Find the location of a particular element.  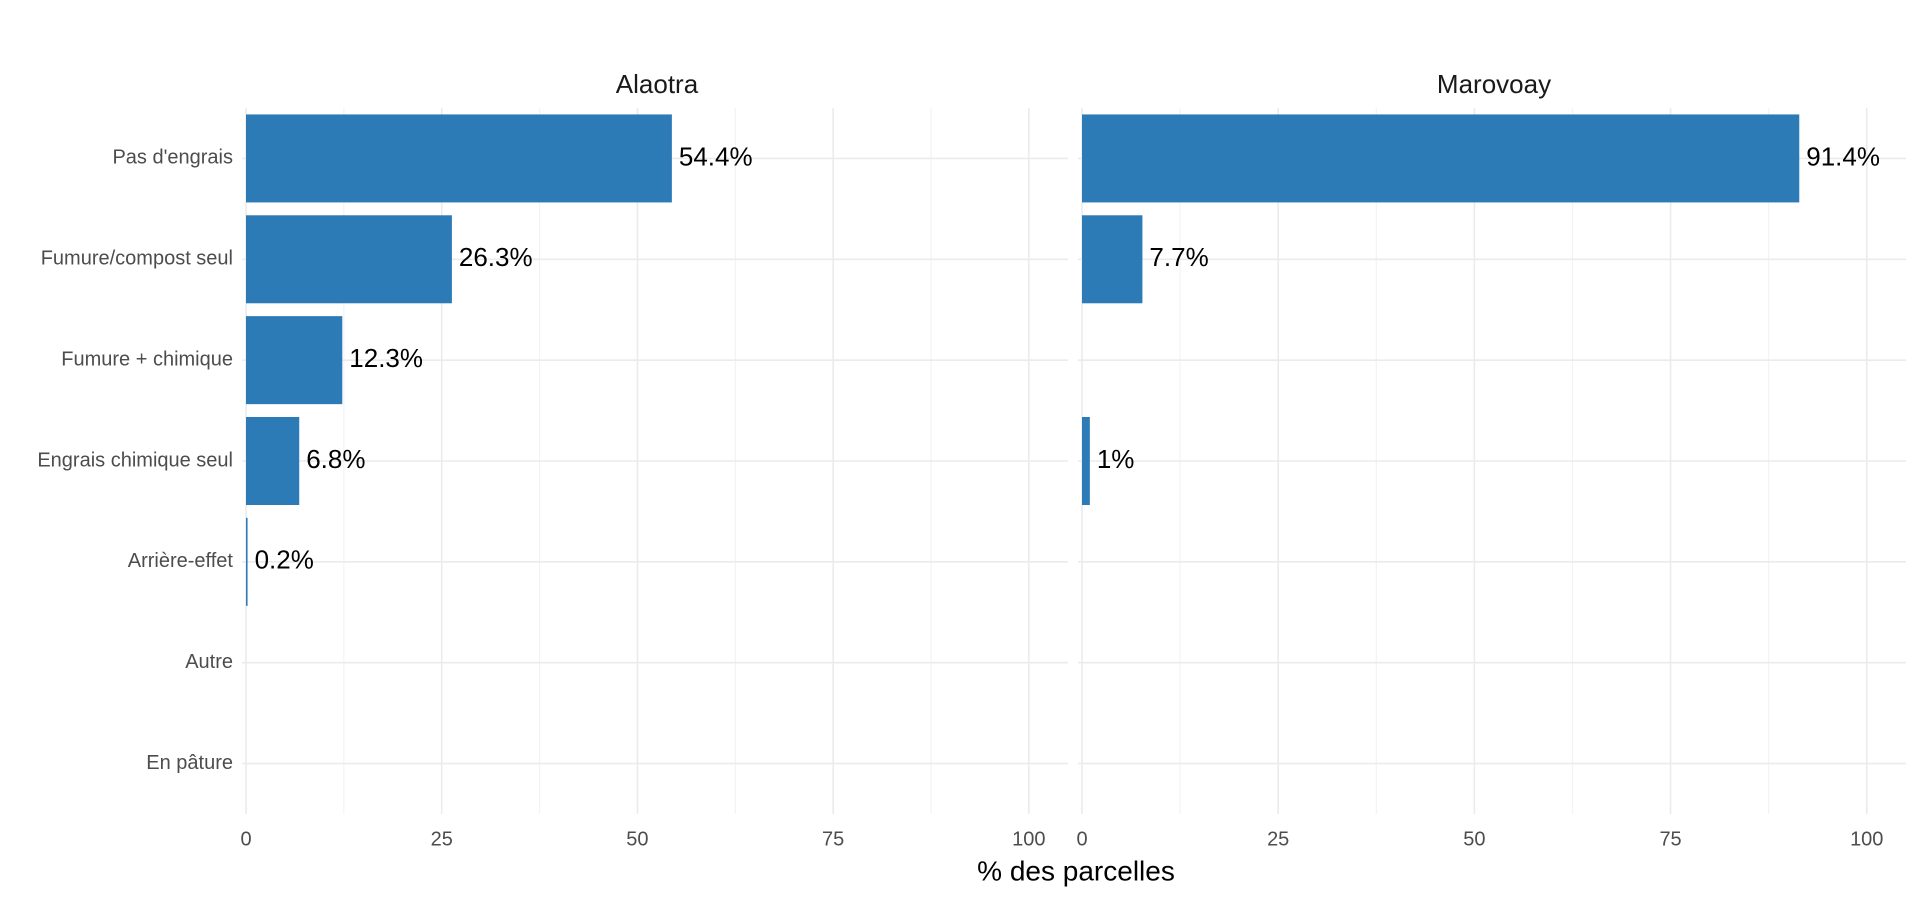

y-tick-label: Autre is located at coordinates (209, 662).